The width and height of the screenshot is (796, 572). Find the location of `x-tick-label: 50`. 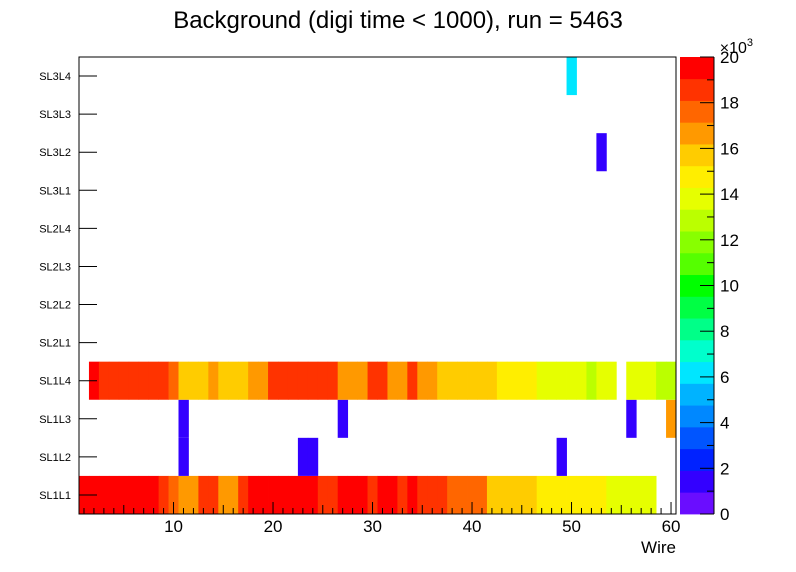

x-tick-label: 50 is located at coordinates (571, 526).